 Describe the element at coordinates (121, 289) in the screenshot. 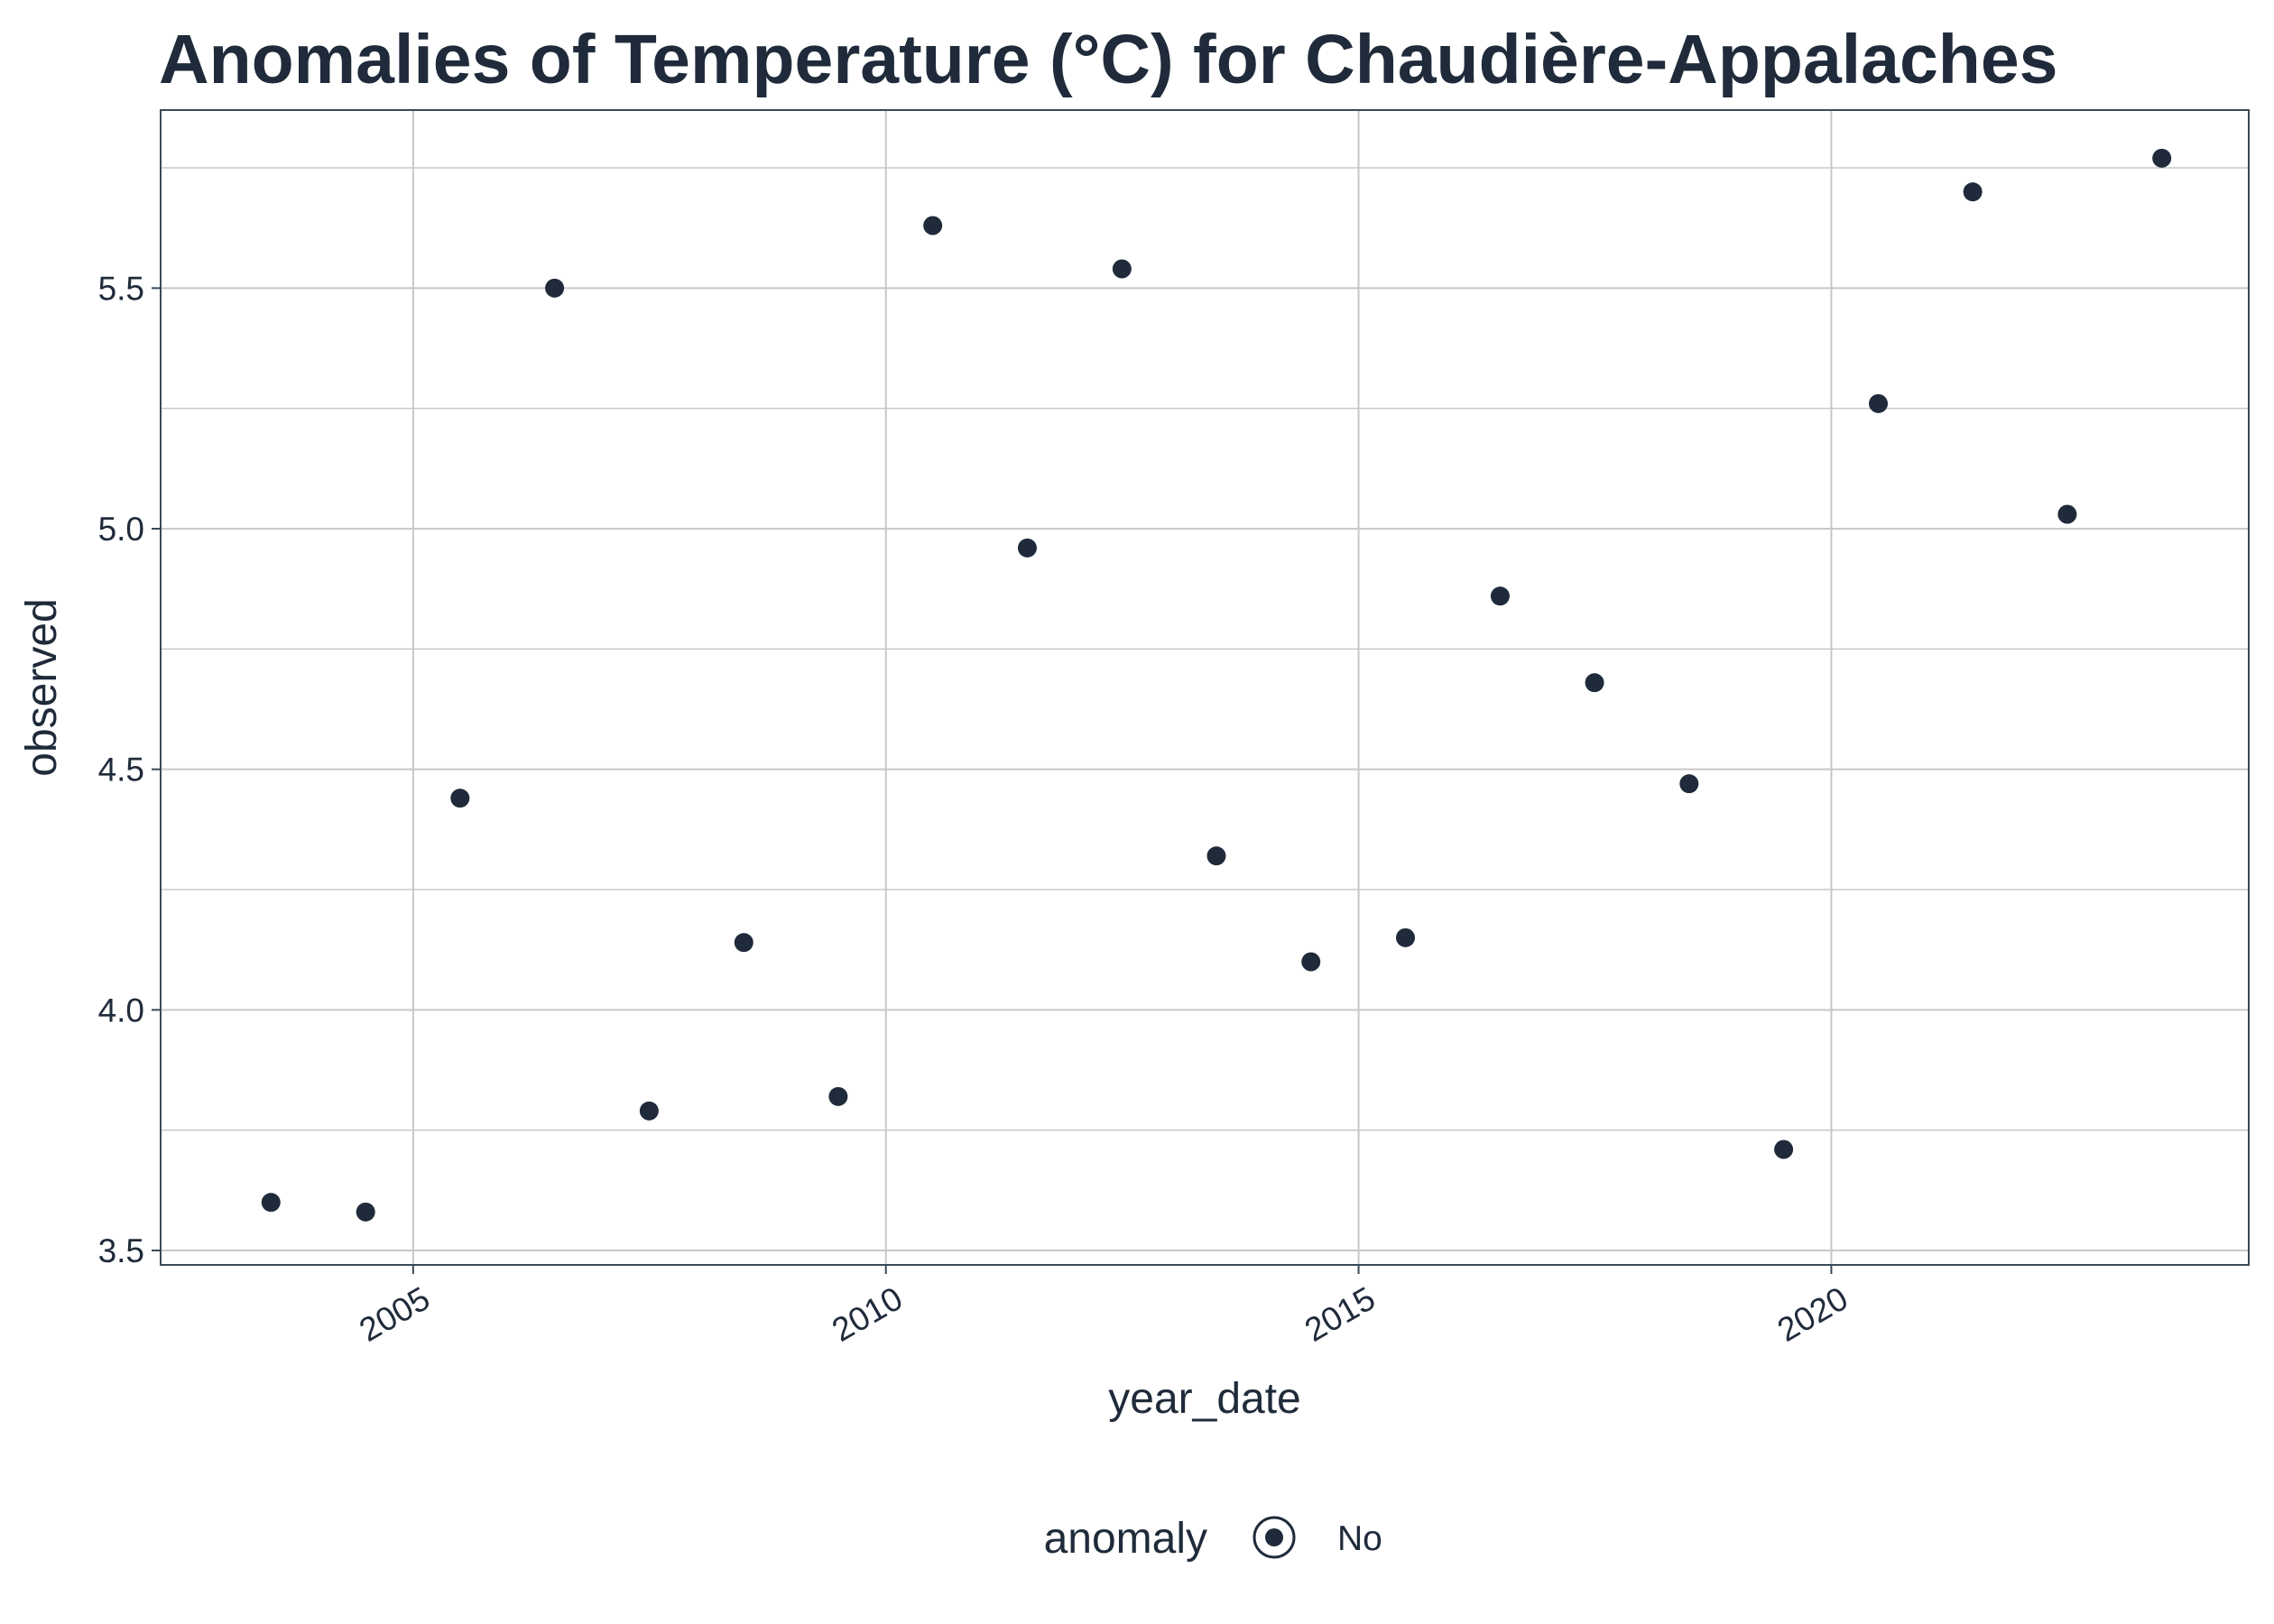

I see `y-tick-label: 5.5` at that location.